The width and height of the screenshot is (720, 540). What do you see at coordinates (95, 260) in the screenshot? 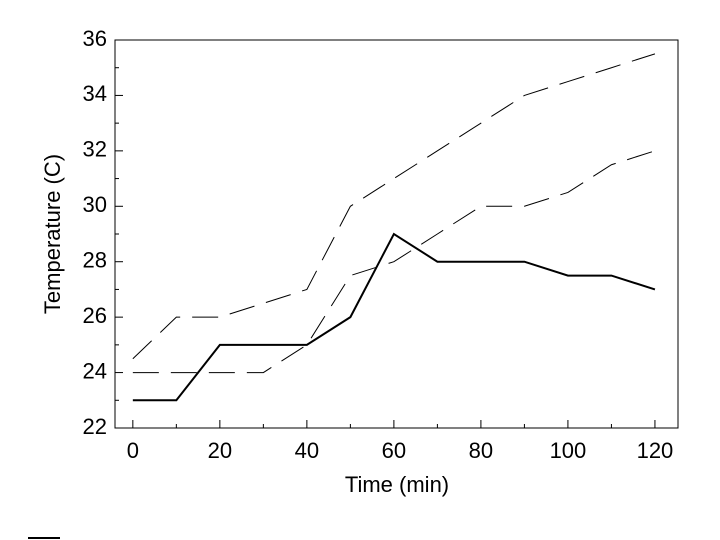
I see `y-tick-label: 28` at bounding box center [95, 260].